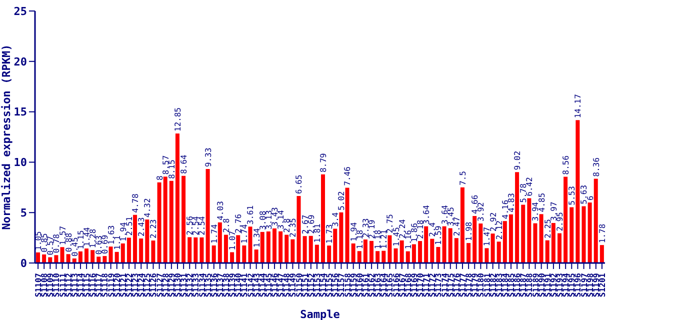 The height and width of the screenshot is (320, 690). I want to click on data-label: 1.34, so click(257, 238).